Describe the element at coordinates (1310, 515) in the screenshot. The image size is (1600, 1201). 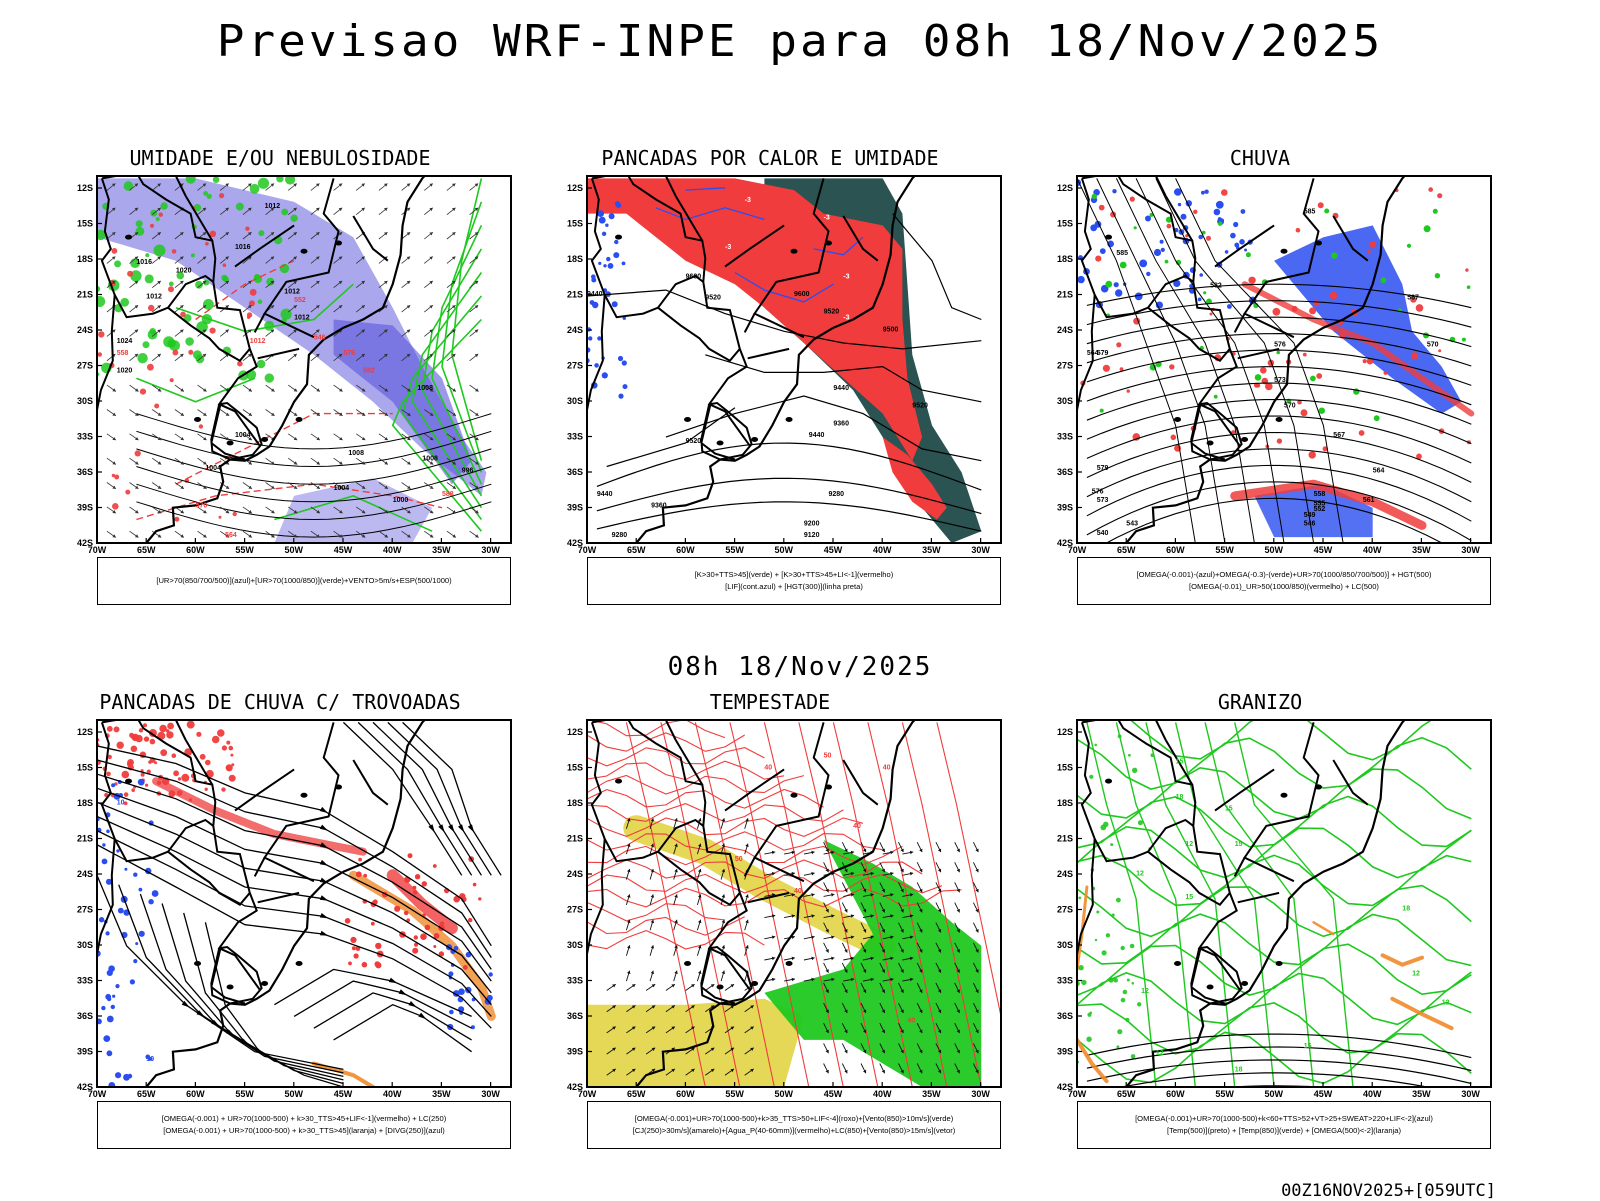
I see `contour-label: 549` at that location.